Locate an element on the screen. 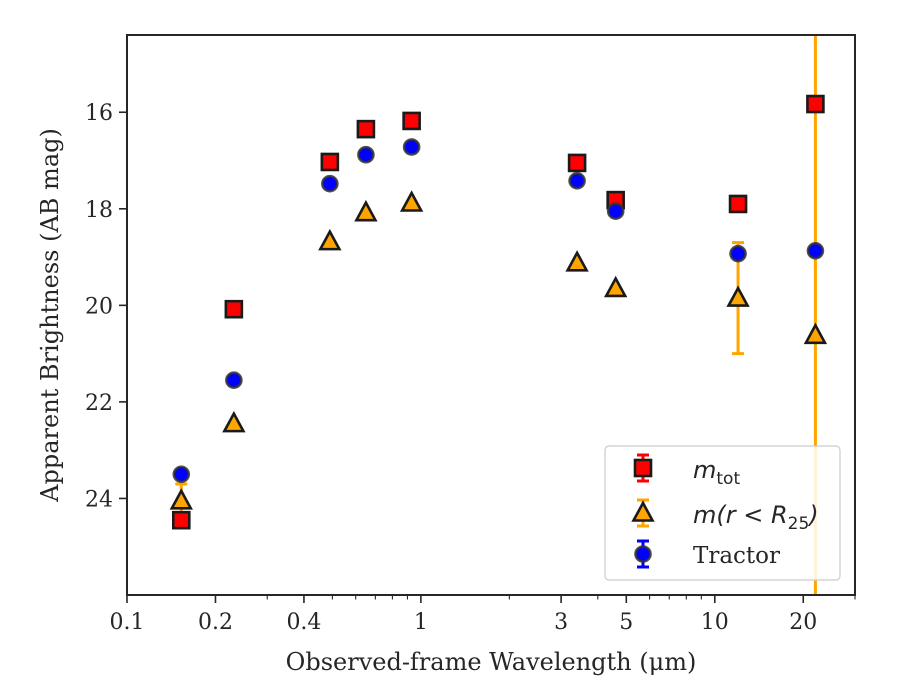 The width and height of the screenshot is (900, 700). x-tick-label: 0.2 is located at coordinates (215, 622).